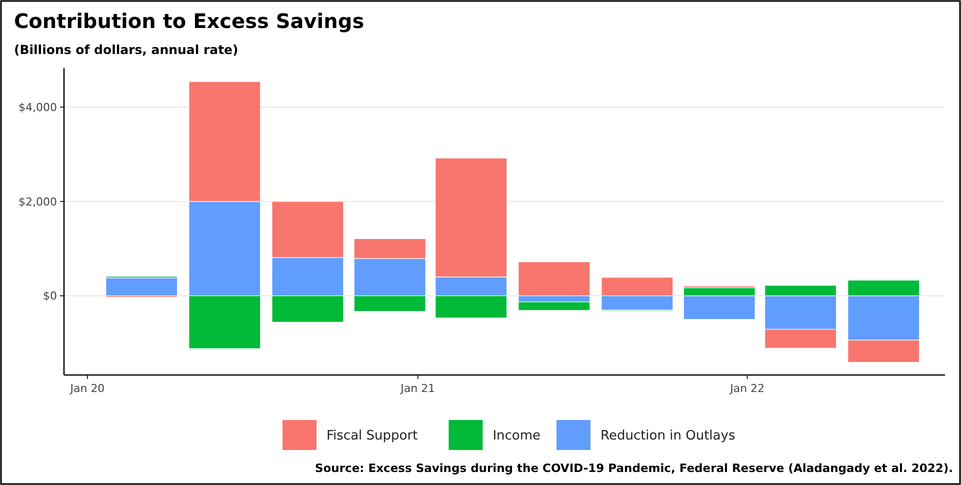 This screenshot has width=961, height=485. What do you see at coordinates (418, 388) in the screenshot?
I see `x-tick-label: Jan 21` at bounding box center [418, 388].